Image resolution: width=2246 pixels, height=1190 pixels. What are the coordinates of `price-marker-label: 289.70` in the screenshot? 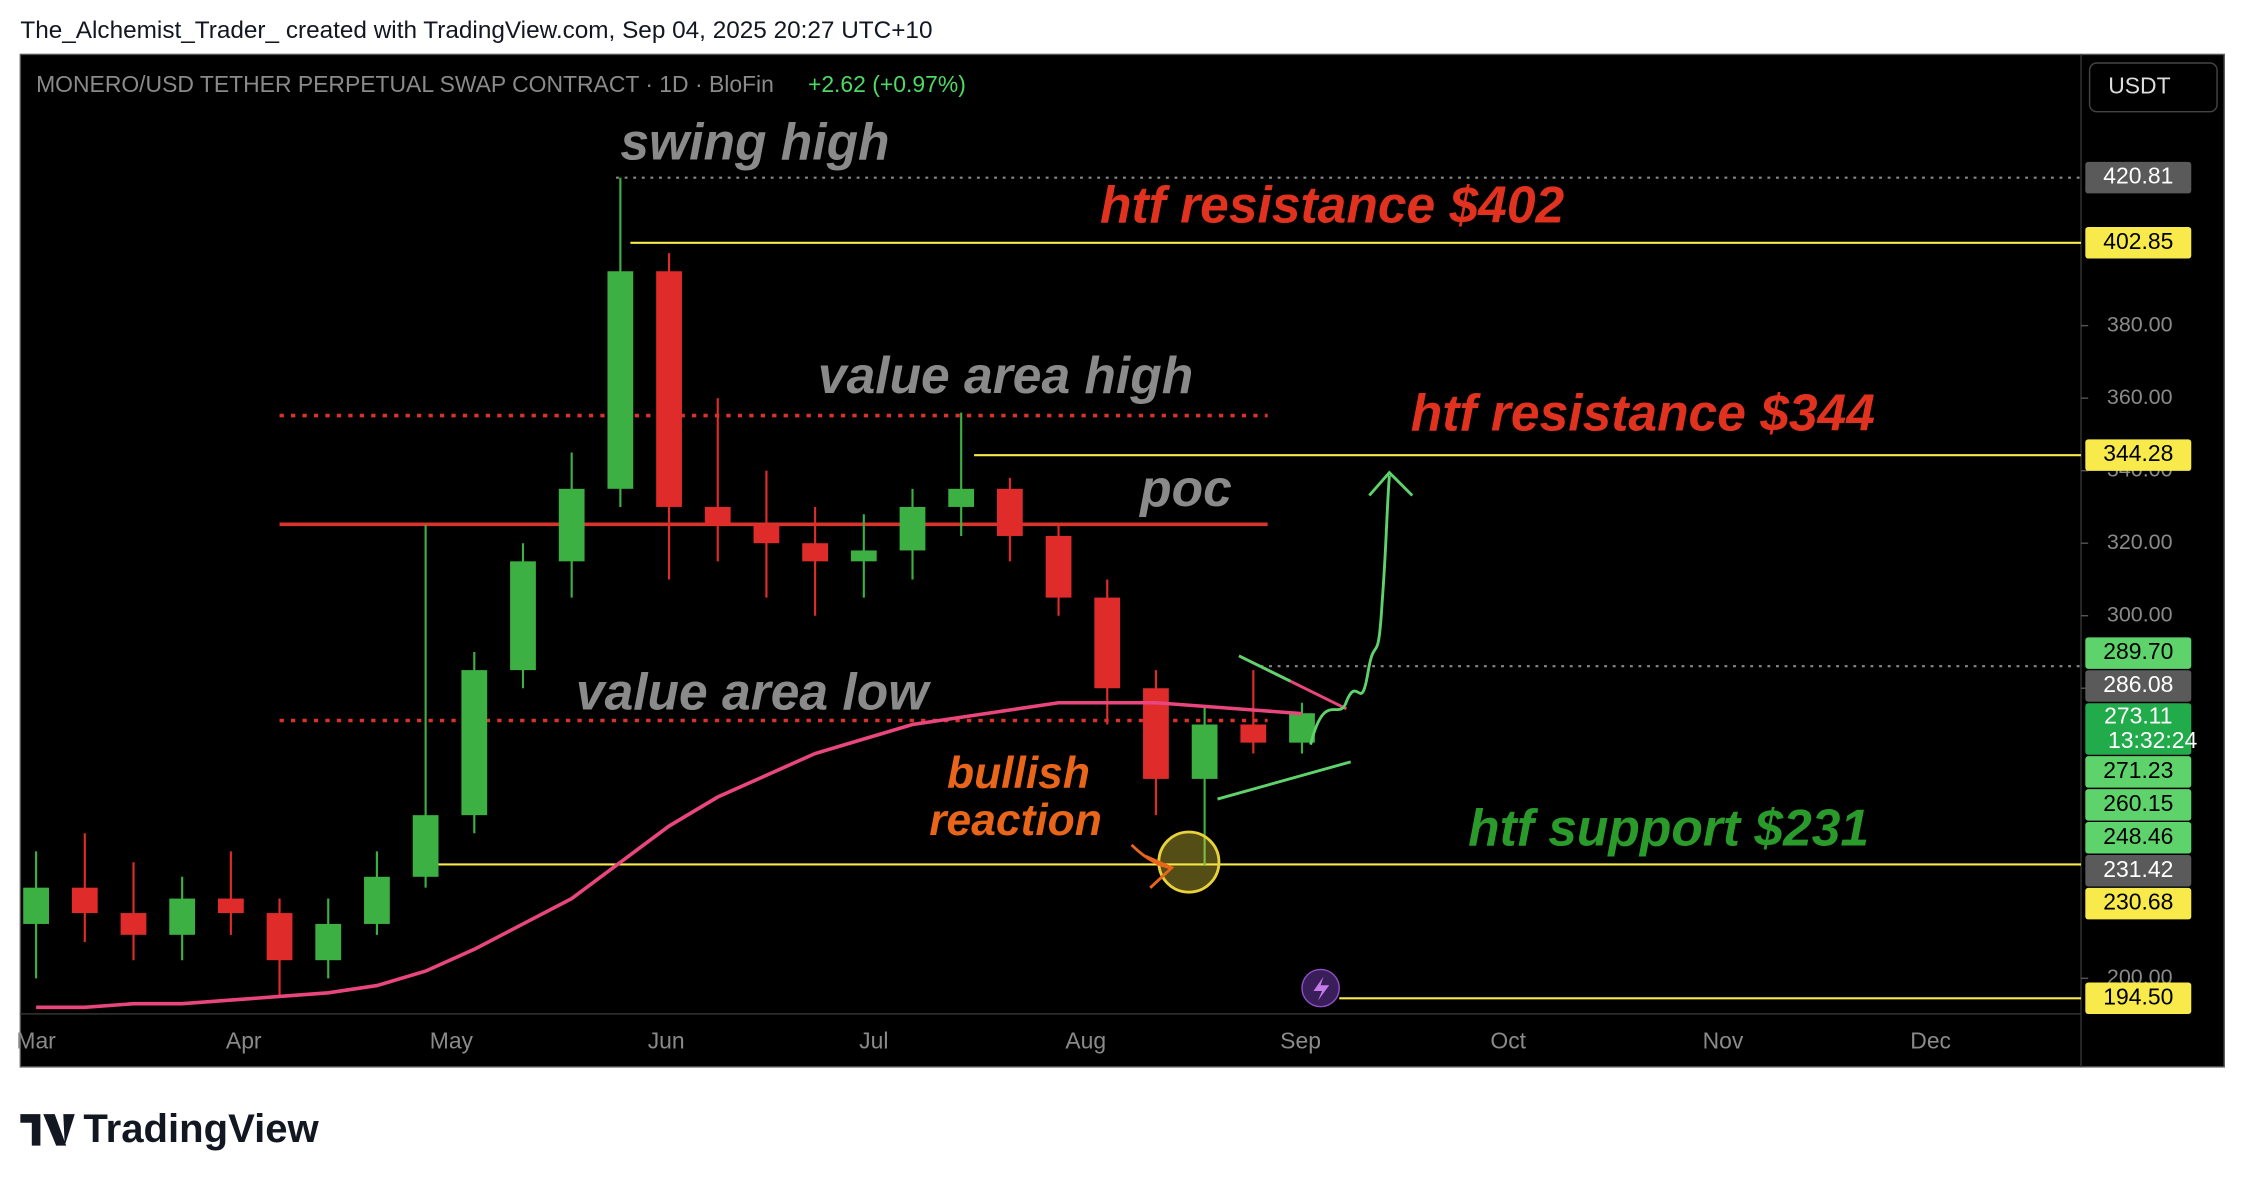 It's located at (2138, 651).